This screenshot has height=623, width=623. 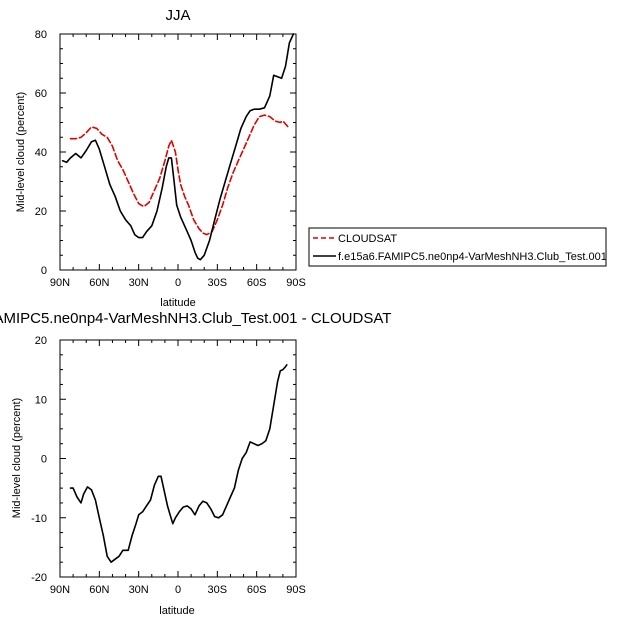 What do you see at coordinates (41, 400) in the screenshot?
I see `y-tick-label: 10` at bounding box center [41, 400].